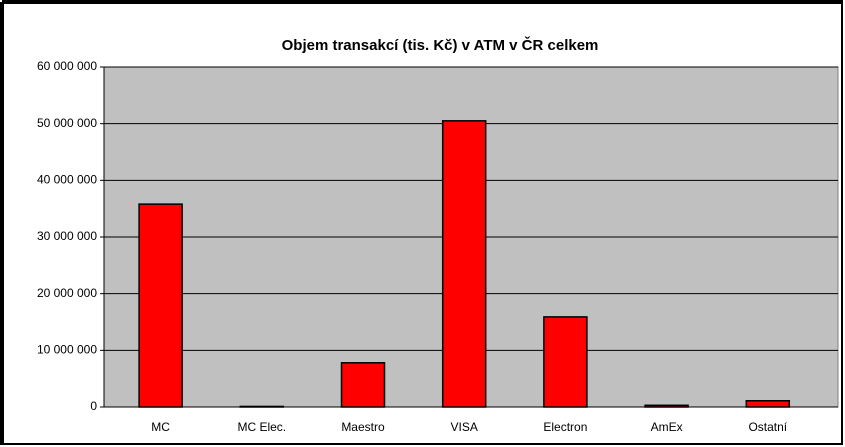  Describe the element at coordinates (565, 427) in the screenshot. I see `x-tick-label: Electron` at that location.